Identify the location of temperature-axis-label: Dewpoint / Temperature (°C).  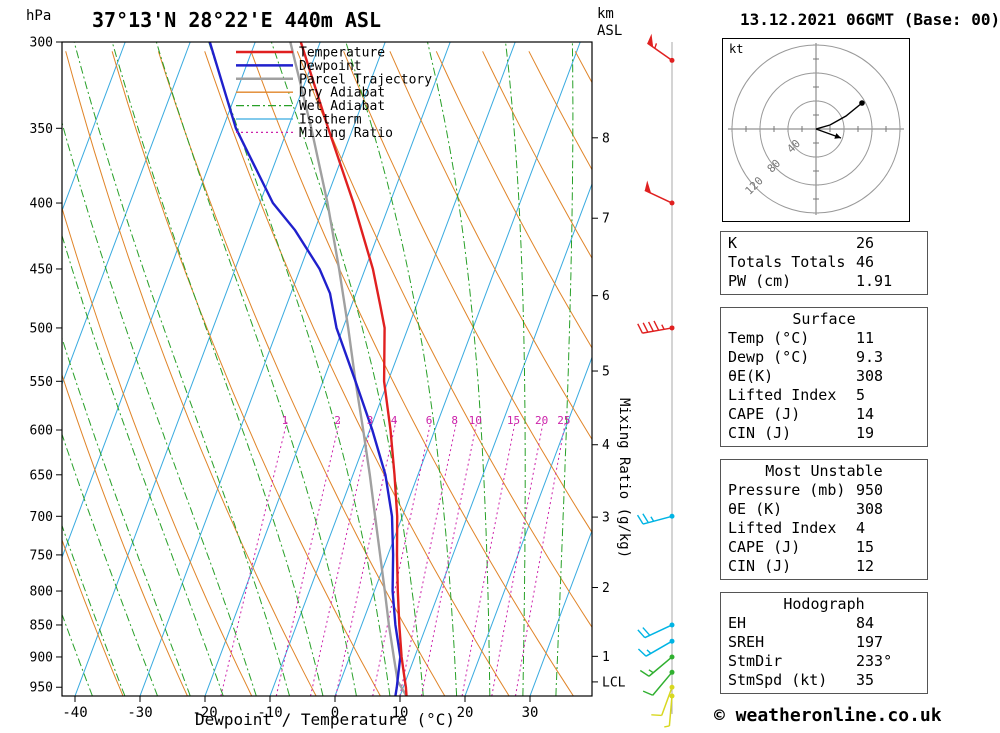
(325, 719).